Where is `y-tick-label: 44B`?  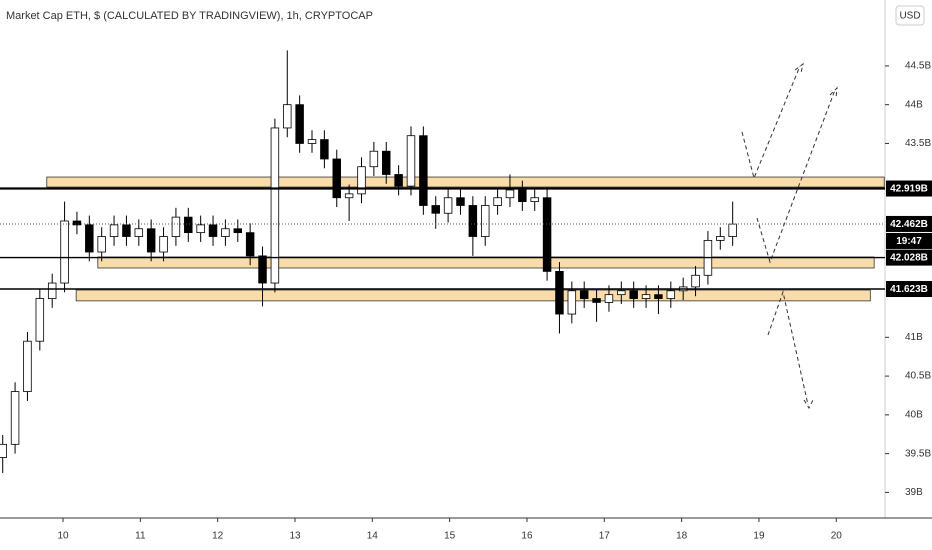 y-tick-label: 44B is located at coordinates (914, 104).